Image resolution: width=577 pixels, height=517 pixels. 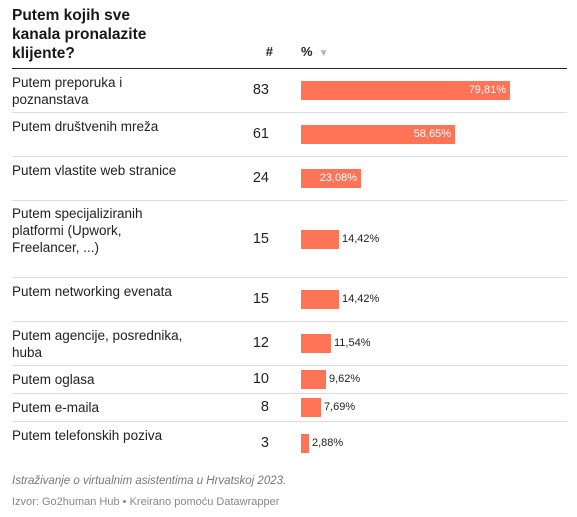 What do you see at coordinates (307, 51) in the screenshot?
I see `column-header-percent-label: %` at bounding box center [307, 51].